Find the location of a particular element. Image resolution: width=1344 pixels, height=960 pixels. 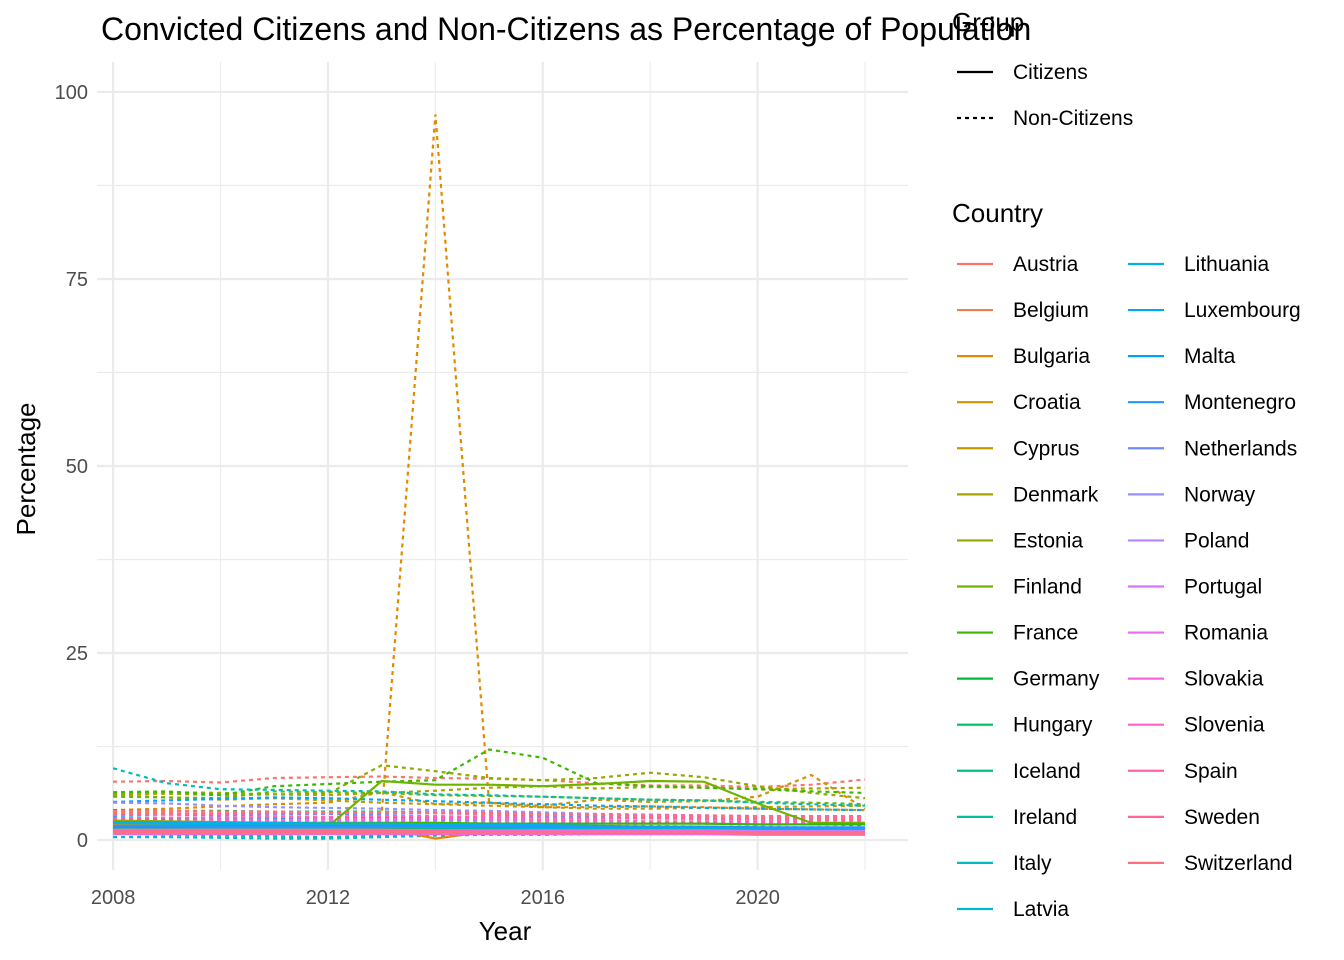

legend-item-label: Belgium is located at coordinates (1051, 310).